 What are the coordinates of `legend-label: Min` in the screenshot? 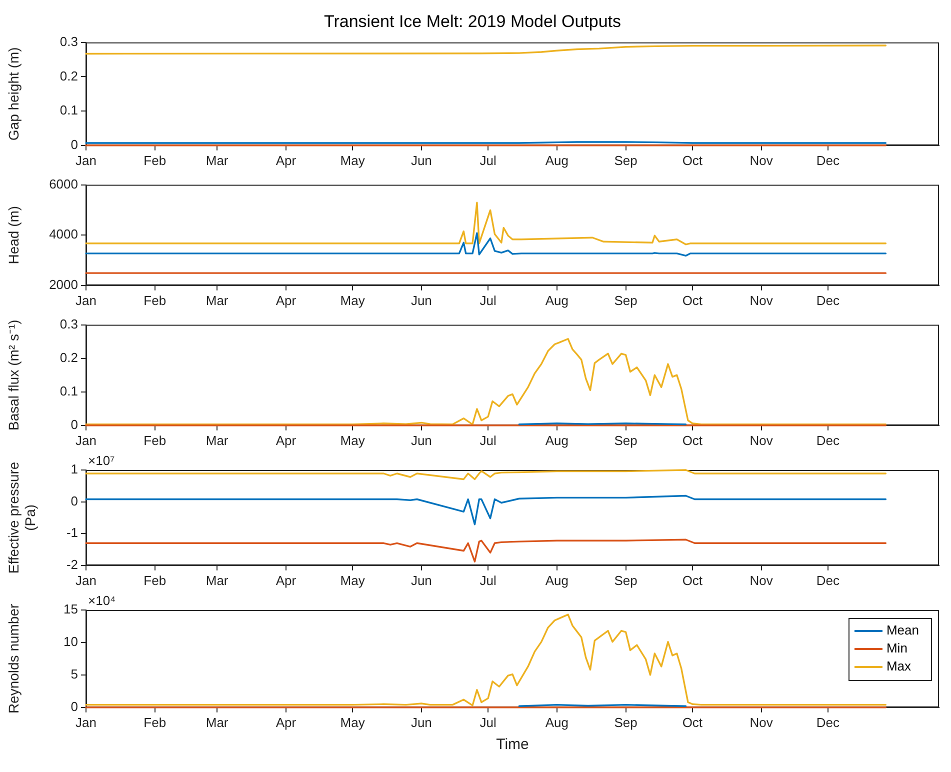 It's located at (897, 648).